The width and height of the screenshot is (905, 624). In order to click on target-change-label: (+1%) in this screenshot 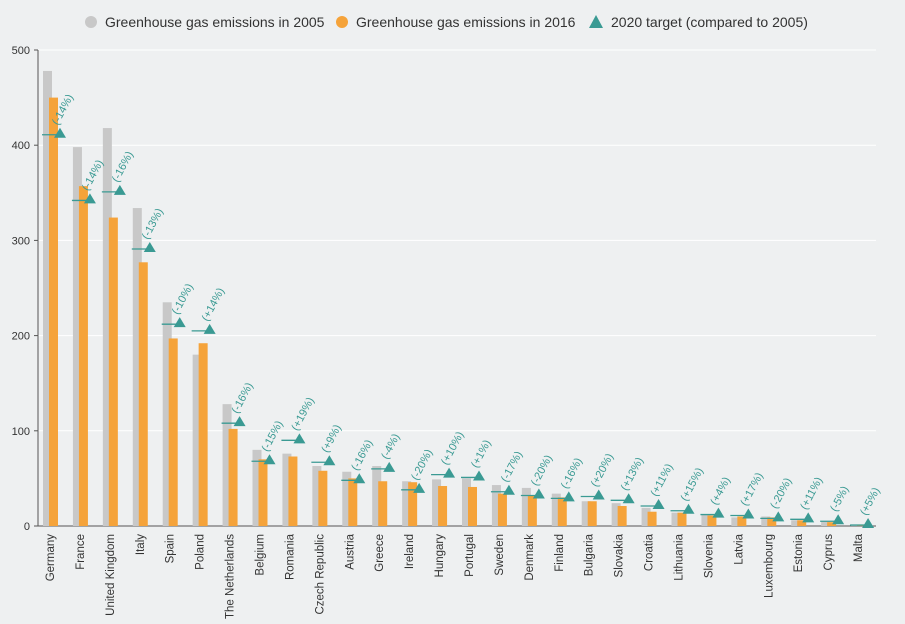, I will do `click(481, 454)`.